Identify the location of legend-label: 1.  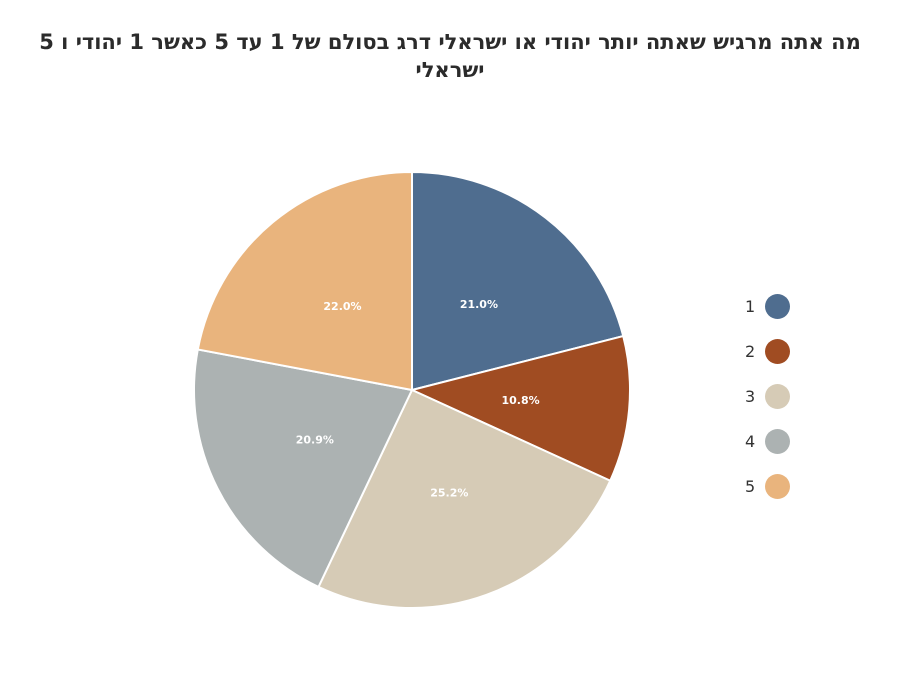
(750, 306).